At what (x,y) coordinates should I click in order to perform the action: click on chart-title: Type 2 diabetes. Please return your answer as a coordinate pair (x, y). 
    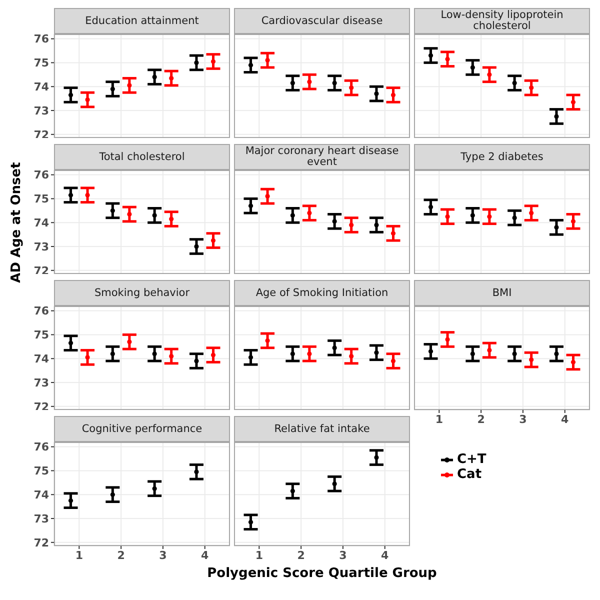
    Looking at the image, I should click on (502, 157).